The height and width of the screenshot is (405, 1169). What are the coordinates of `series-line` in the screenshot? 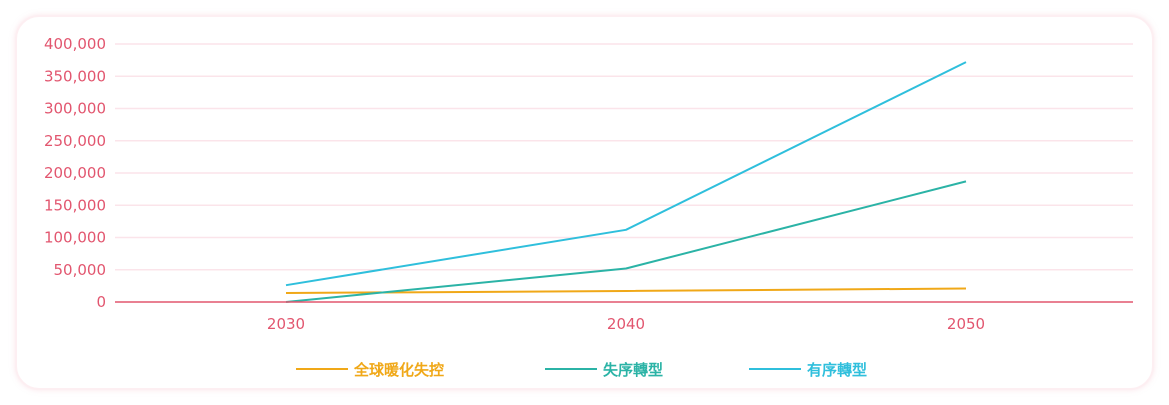 It's located at (626, 290).